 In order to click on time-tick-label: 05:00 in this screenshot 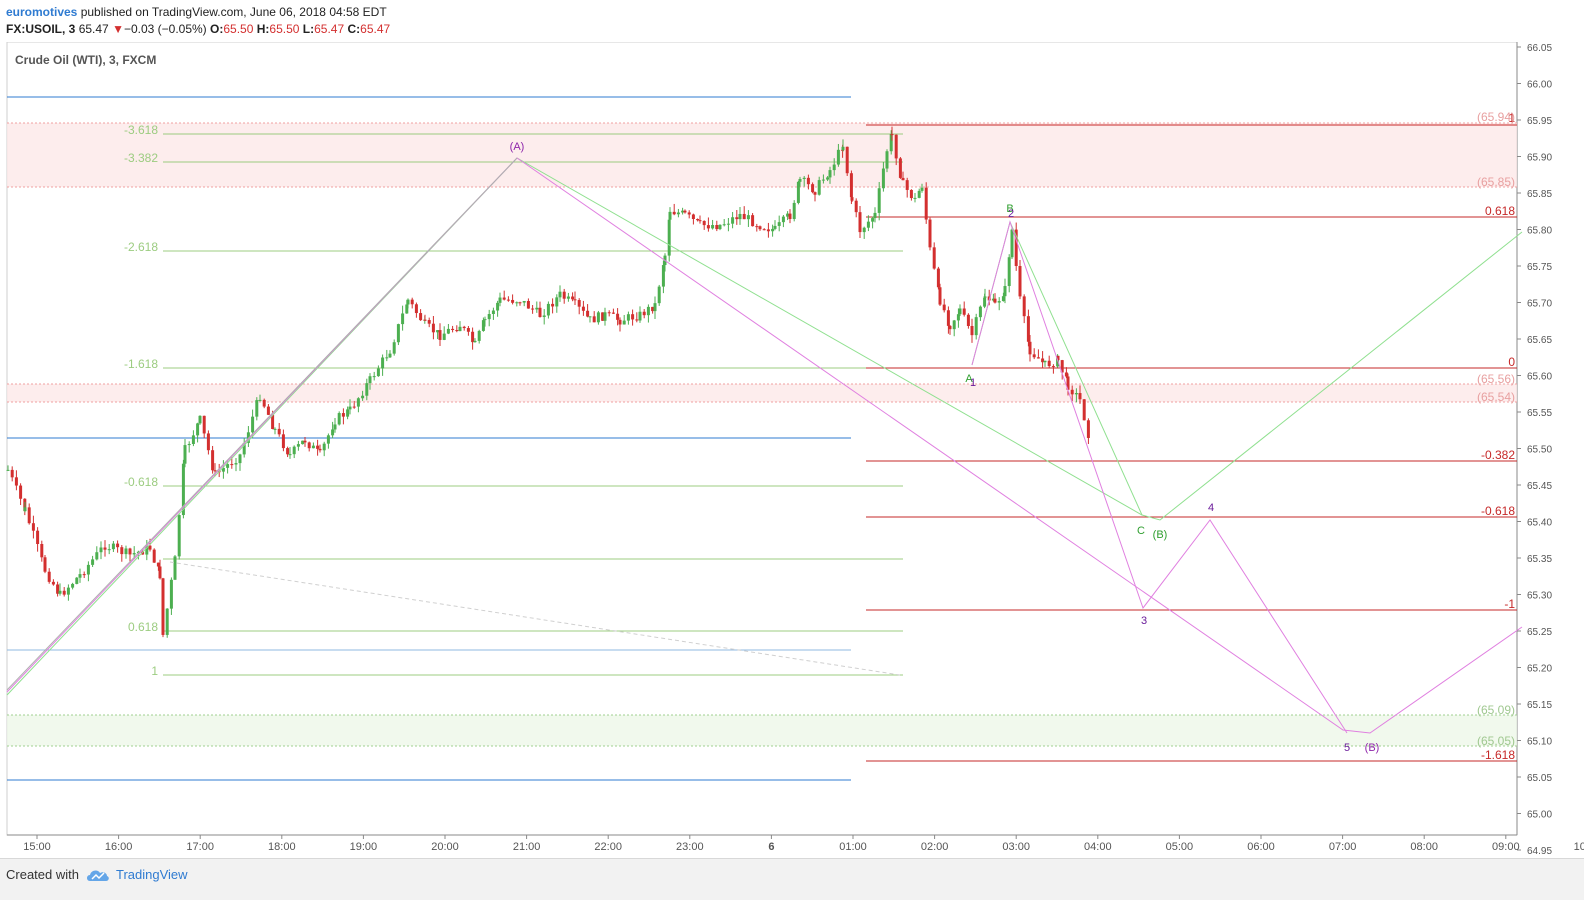, I will do `click(1180, 847)`.